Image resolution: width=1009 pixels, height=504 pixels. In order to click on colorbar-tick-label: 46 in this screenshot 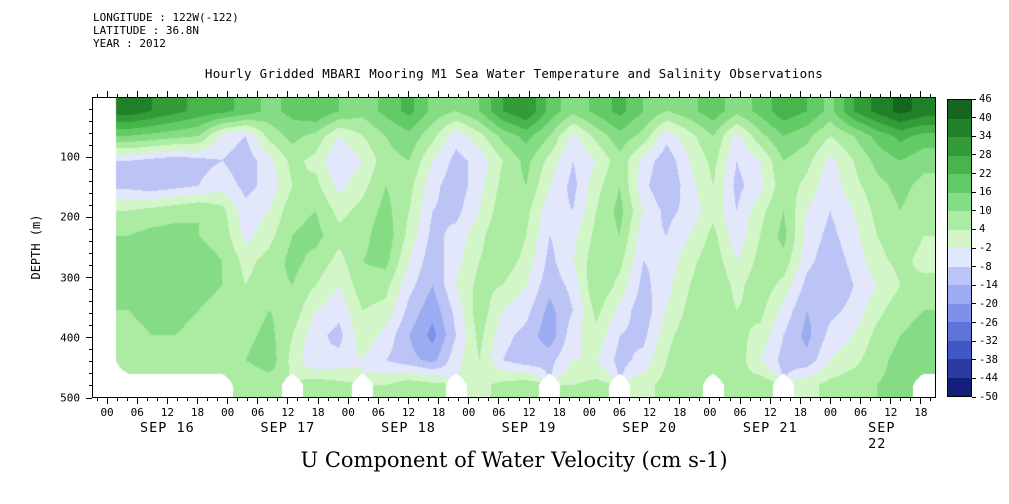, I will do `click(985, 99)`.